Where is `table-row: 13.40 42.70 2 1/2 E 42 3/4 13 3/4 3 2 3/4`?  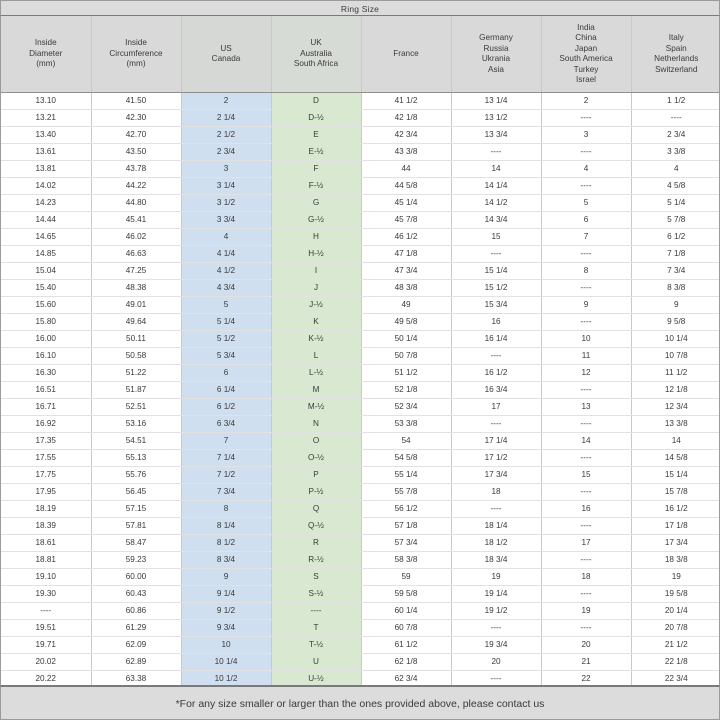
table-row: 13.40 42.70 2 1/2 E 42 3/4 13 3/4 3 2 3/4 is located at coordinates (360, 135).